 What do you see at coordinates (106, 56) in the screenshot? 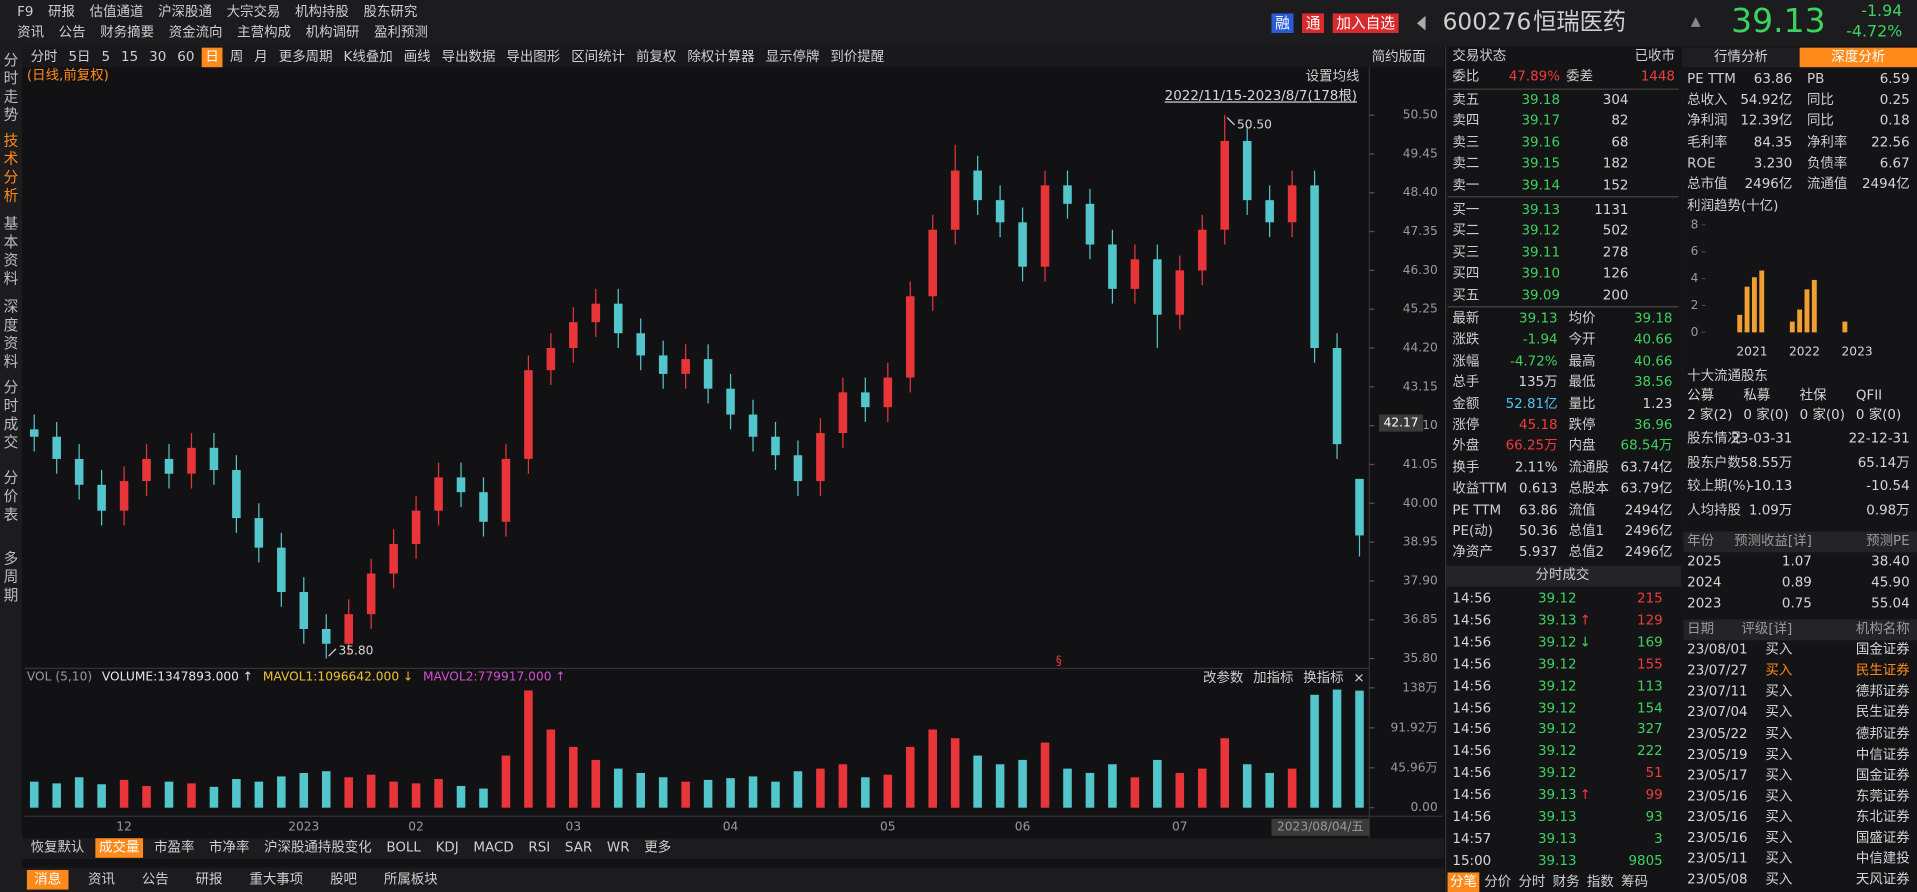
I see `toolbar-item: 5` at bounding box center [106, 56].